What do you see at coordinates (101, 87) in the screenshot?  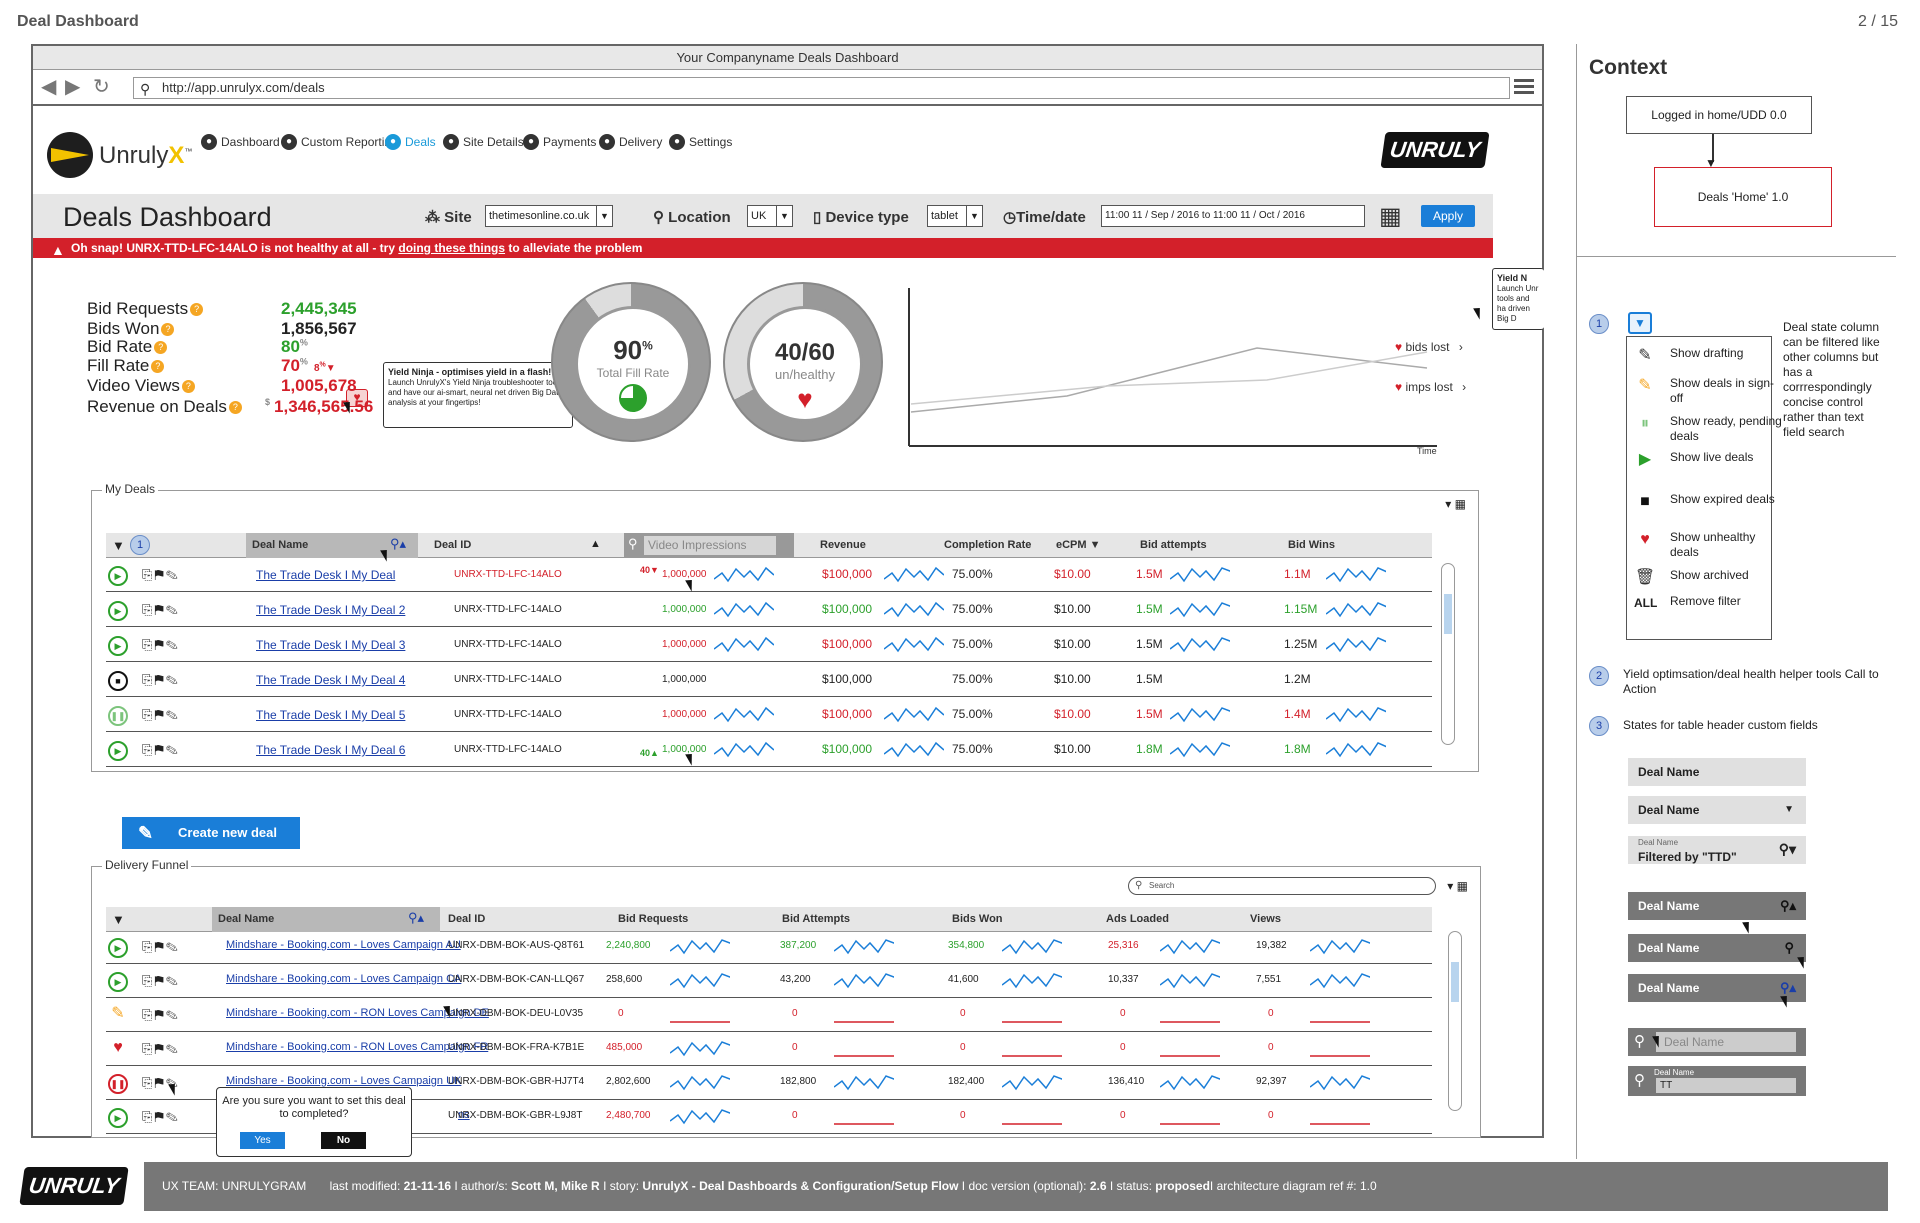 I see `refresh-icon: ↻` at bounding box center [101, 87].